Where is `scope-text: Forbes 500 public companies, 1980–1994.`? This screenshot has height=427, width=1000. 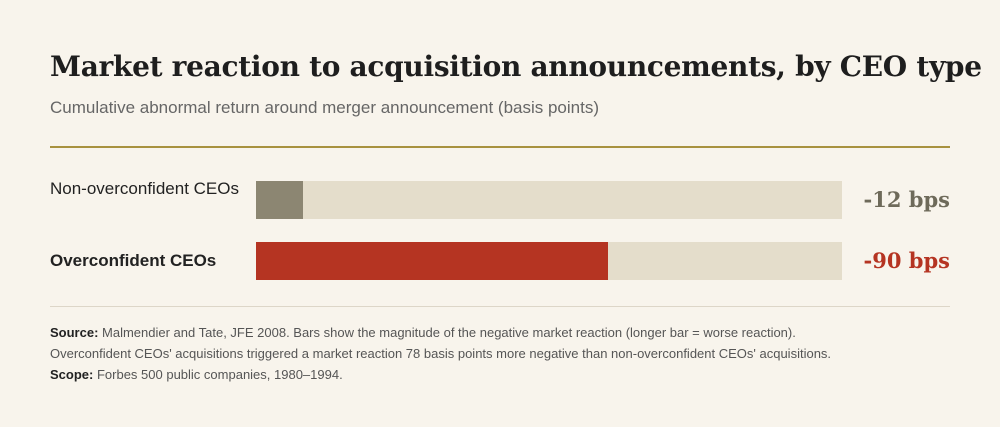
scope-text: Forbes 500 public companies, 1980–1994. is located at coordinates (219, 374).